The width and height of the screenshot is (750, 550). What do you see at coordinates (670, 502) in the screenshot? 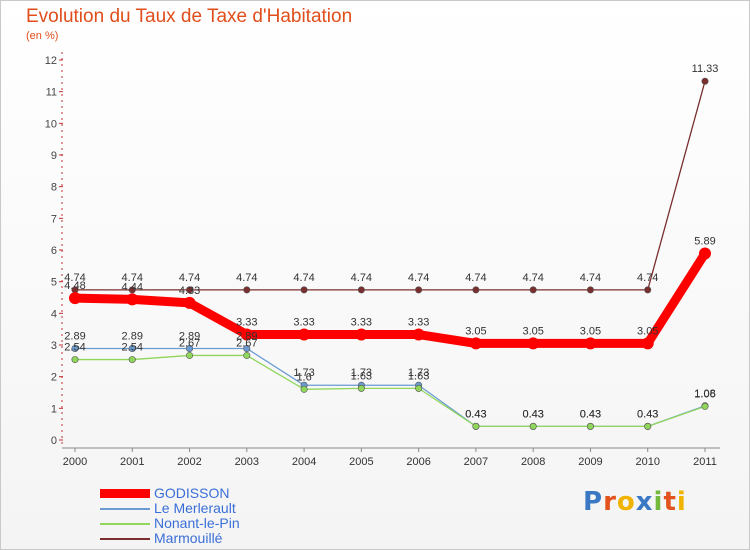
I see `logo-letter: t` at bounding box center [670, 502].